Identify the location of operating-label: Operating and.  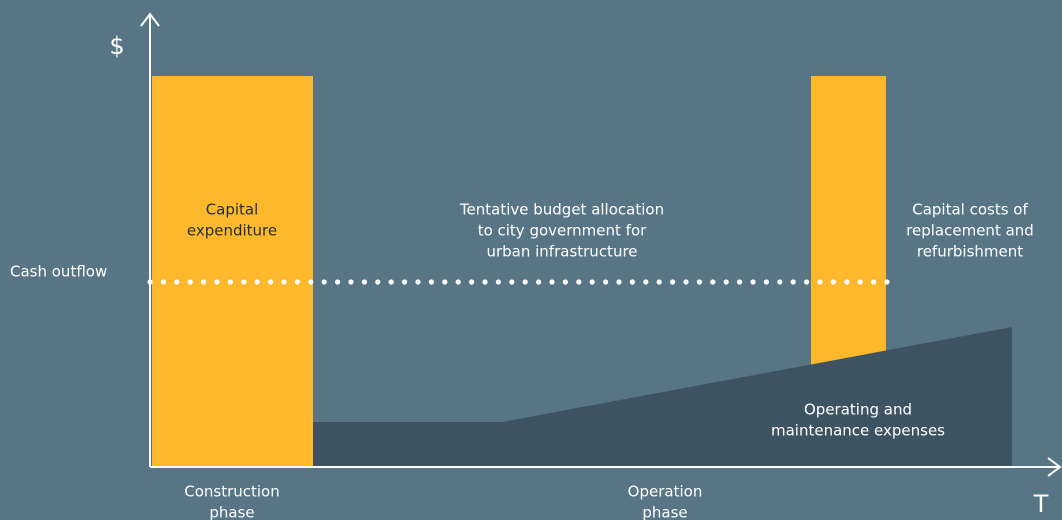
(858, 410).